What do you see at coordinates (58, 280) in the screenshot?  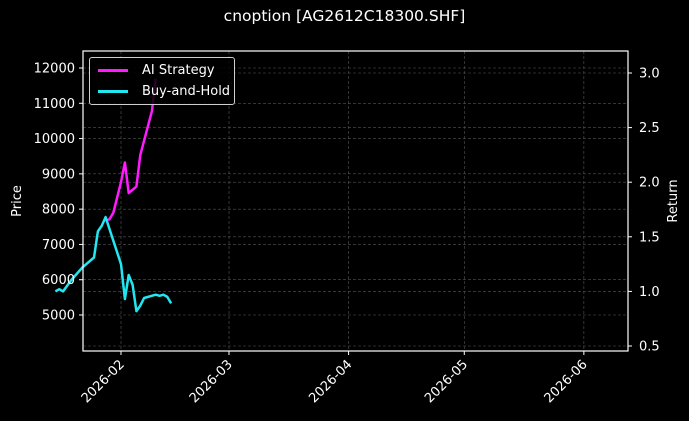 I see `y-tick-left: 6000` at bounding box center [58, 280].